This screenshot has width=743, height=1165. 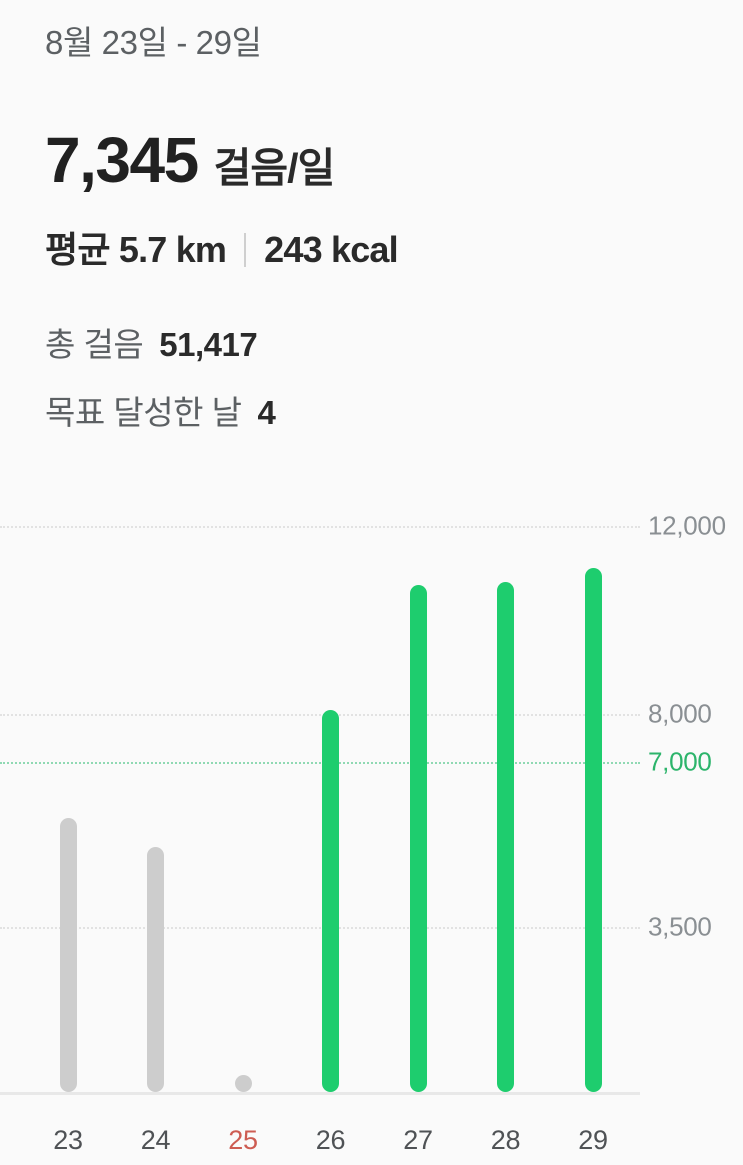 I want to click on x-axis-label-28: 28, so click(x=505, y=1140).